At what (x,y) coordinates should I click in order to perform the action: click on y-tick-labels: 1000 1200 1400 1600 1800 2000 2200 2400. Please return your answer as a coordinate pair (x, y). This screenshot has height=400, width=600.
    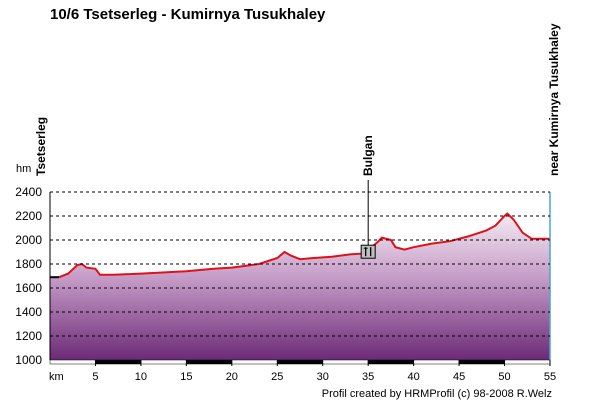
    Looking at the image, I should click on (28, 276).